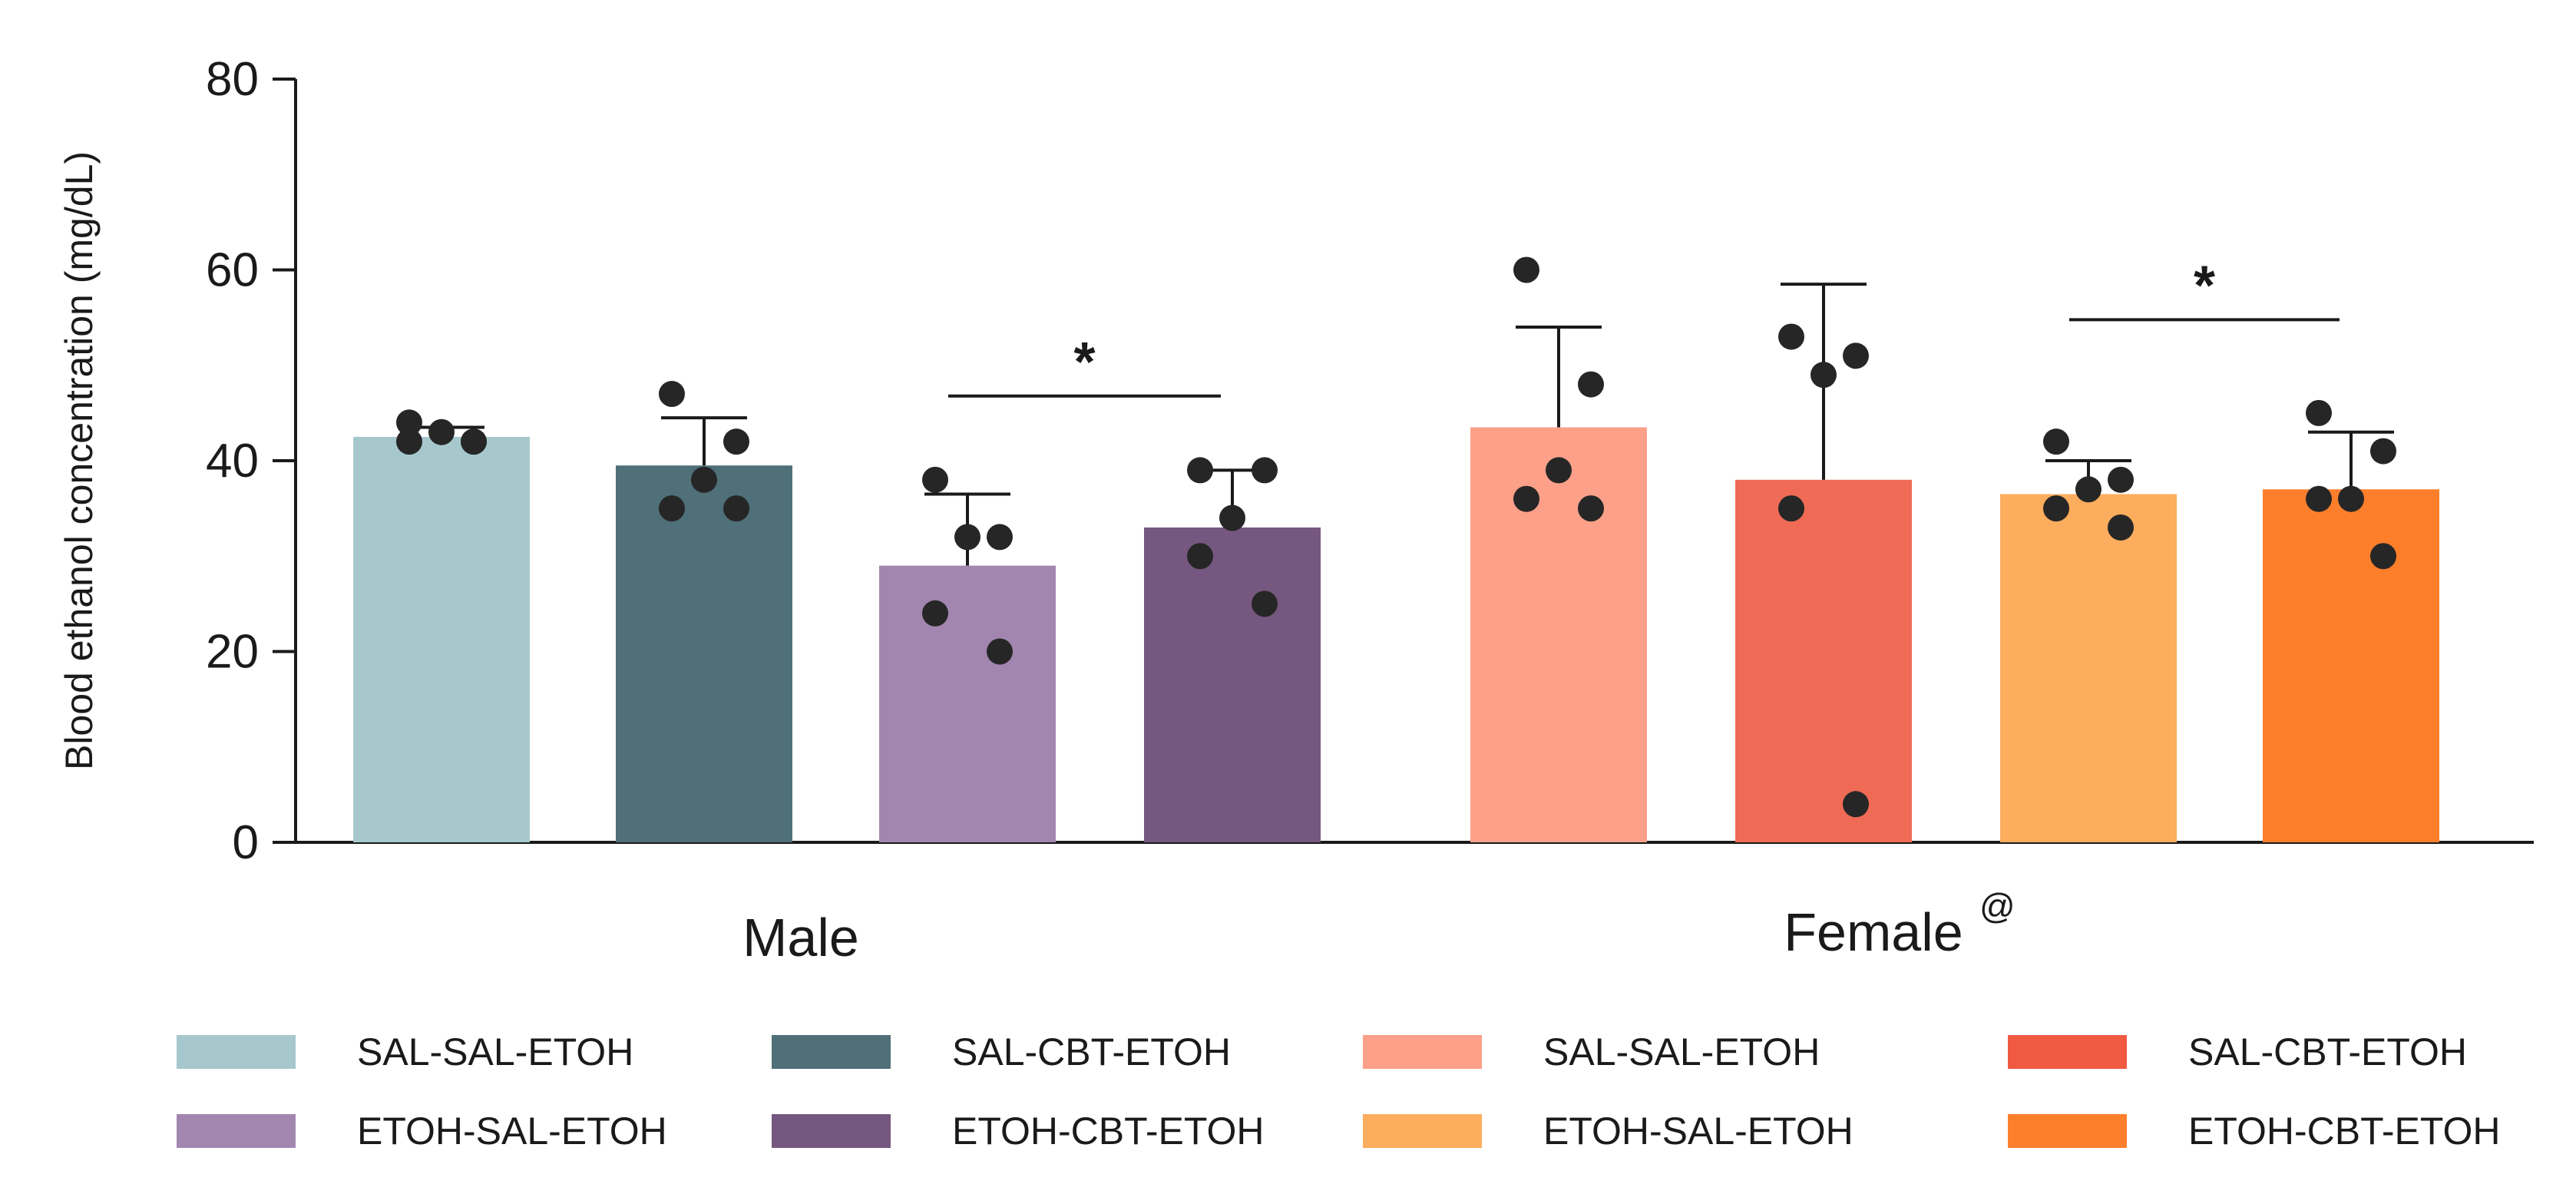 The width and height of the screenshot is (2576, 1194). Describe the element at coordinates (1873, 932) in the screenshot. I see `group-label-female: Female` at that location.